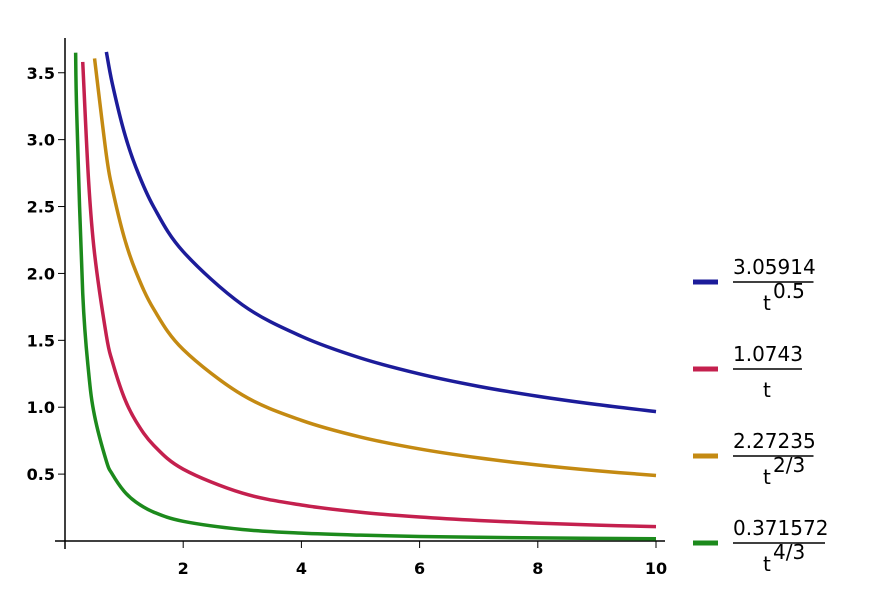 This screenshot has width=883, height=599. I want to click on legend-exponent: 4/3, so click(789, 552).